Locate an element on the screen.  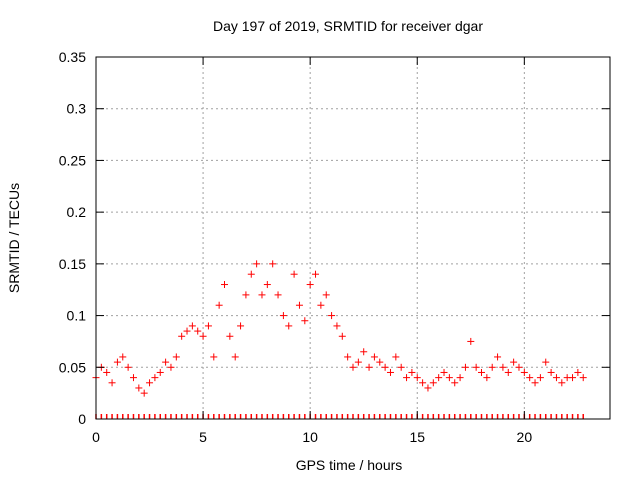
y-tick-label: 0.3 is located at coordinates (77, 109).